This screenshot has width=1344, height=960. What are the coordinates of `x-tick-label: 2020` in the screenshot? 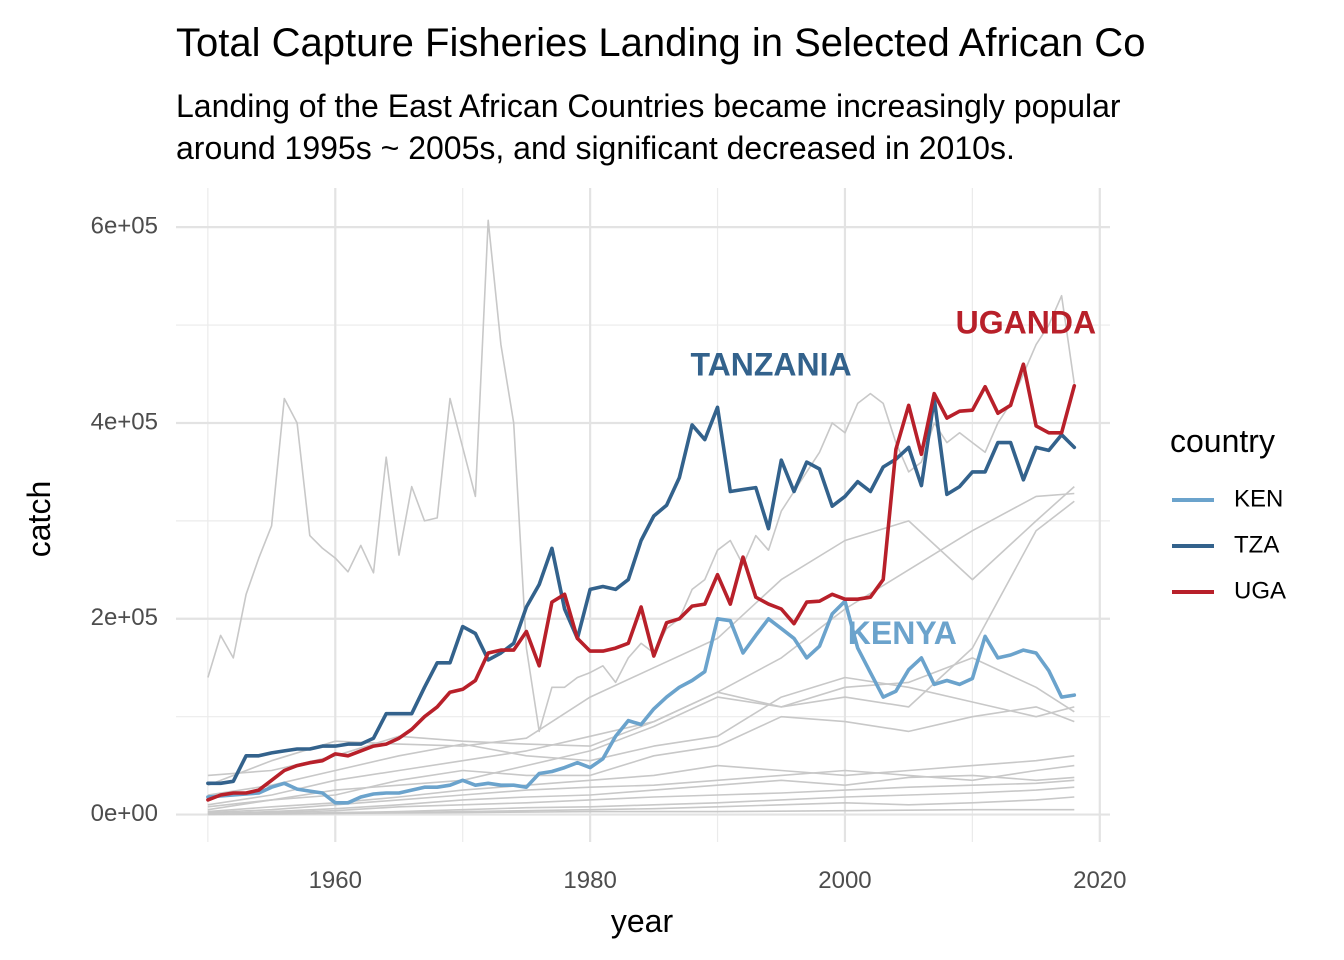 It's located at (1099, 880).